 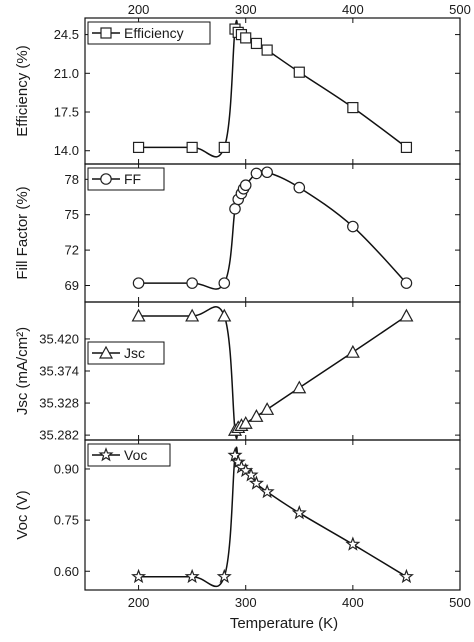 What do you see at coordinates (66, 571) in the screenshot?
I see `y-tick-label: 0.60` at bounding box center [66, 571].